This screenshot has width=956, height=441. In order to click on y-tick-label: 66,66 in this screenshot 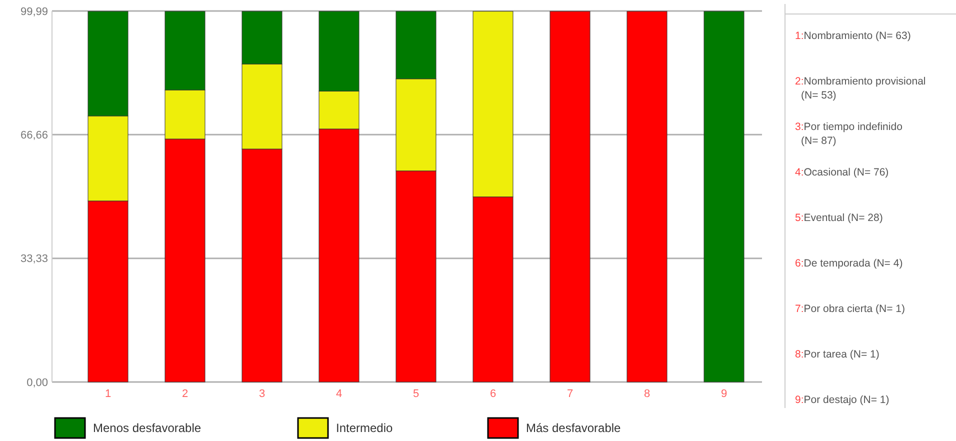, I will do `click(34, 136)`.